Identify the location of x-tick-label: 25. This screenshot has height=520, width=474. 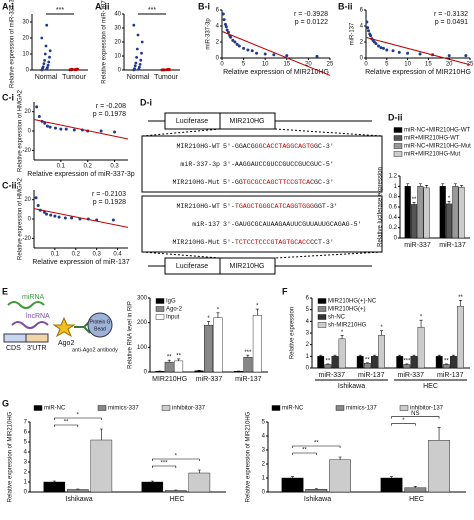
(470, 65).